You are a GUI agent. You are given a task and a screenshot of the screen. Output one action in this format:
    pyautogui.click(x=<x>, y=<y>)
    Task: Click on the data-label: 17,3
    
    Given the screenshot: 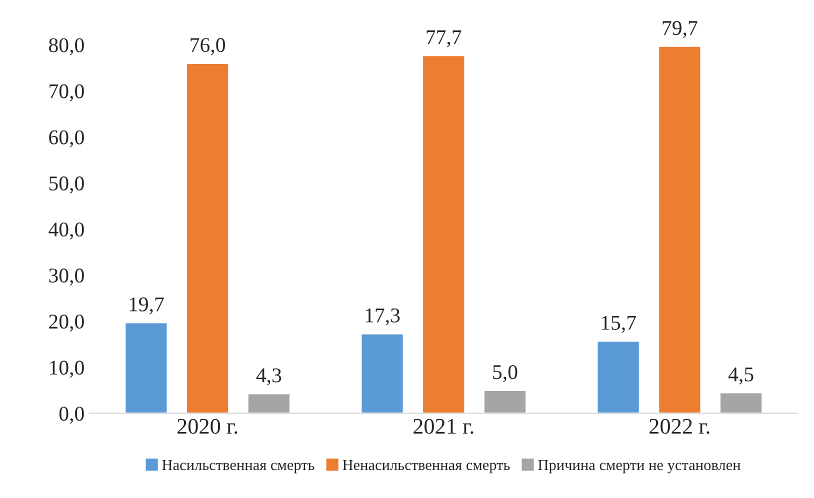 What is the action you would take?
    pyautogui.click(x=383, y=317)
    